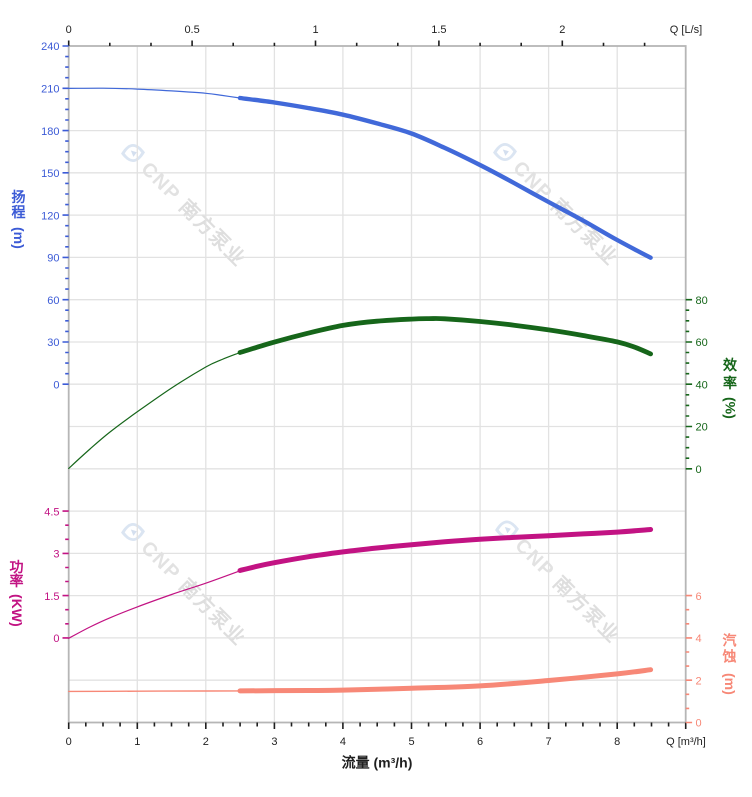  What do you see at coordinates (686, 30) in the screenshot?
I see `svg-text: Q [L/s]` at bounding box center [686, 30].